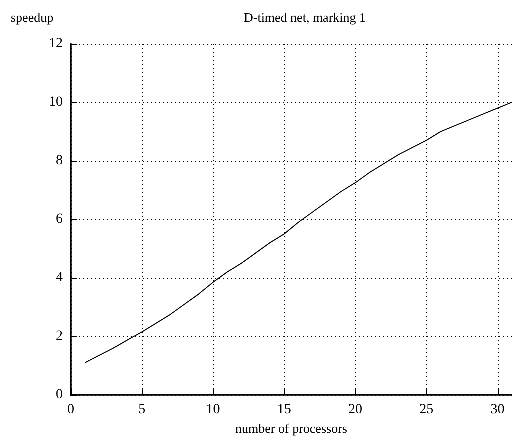 Image resolution: width=512 pixels, height=440 pixels. Describe the element at coordinates (71, 410) in the screenshot. I see `x-tick-label: 0` at that location.